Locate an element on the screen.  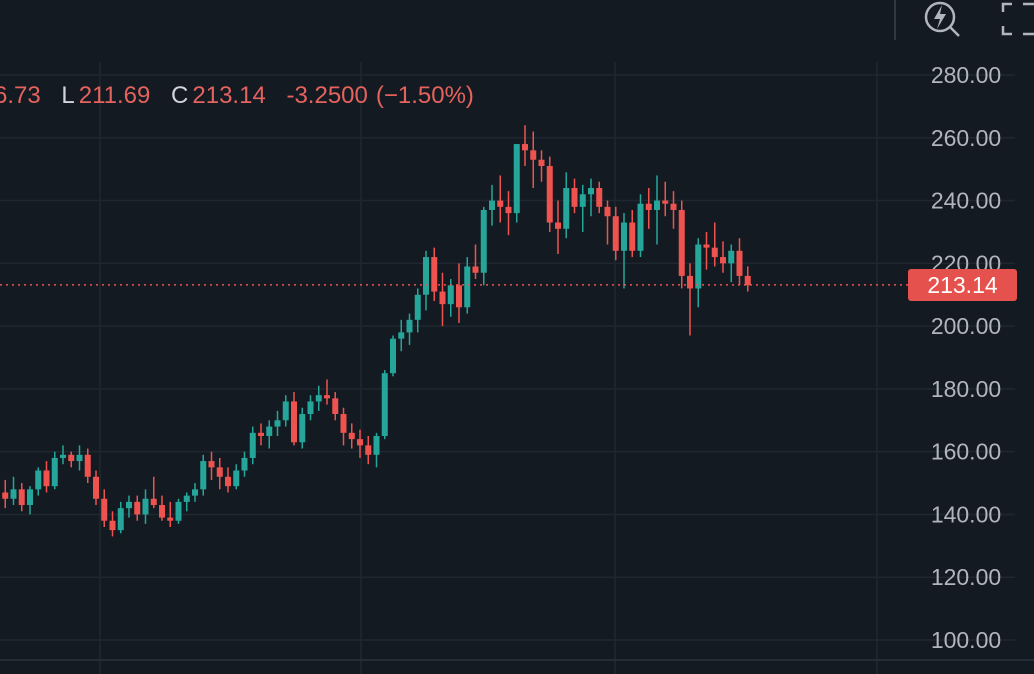
change-percent: (−1.50%) is located at coordinates (424, 95).